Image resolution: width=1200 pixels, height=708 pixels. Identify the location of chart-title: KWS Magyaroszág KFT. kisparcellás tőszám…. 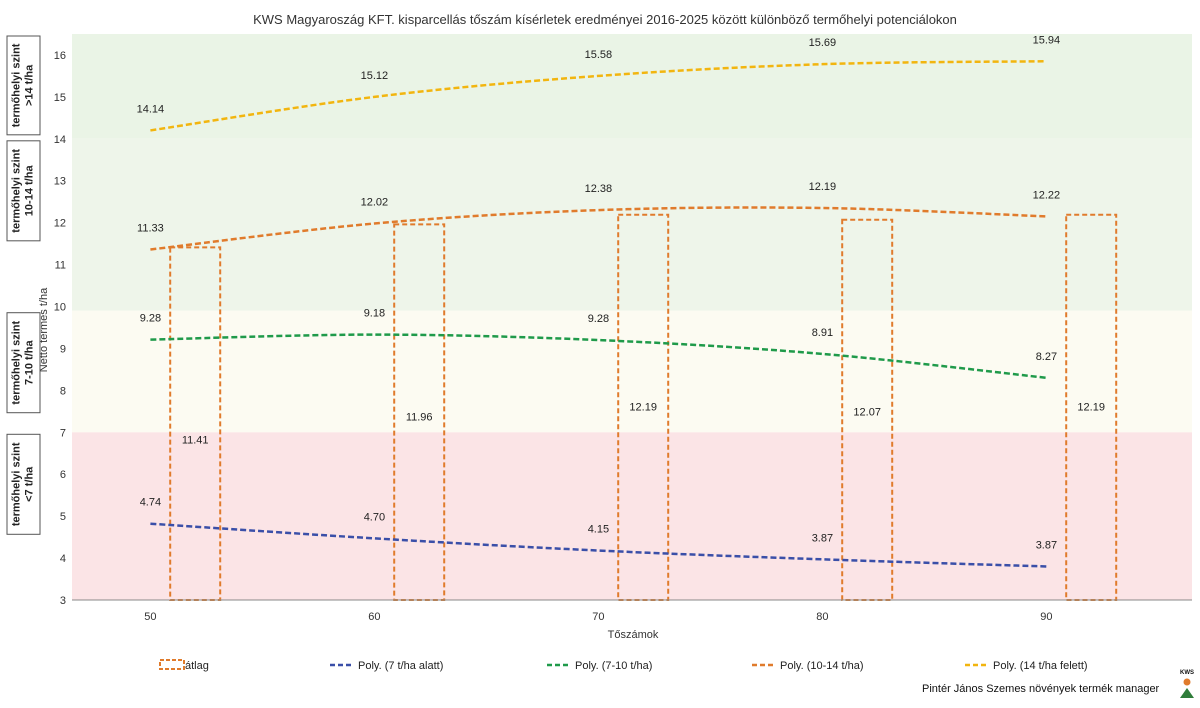
(605, 19).